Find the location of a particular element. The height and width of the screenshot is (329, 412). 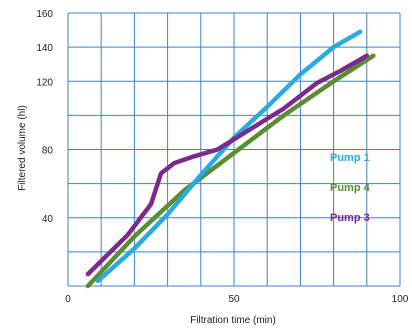

y-tick-label: 80 is located at coordinates (48, 151).